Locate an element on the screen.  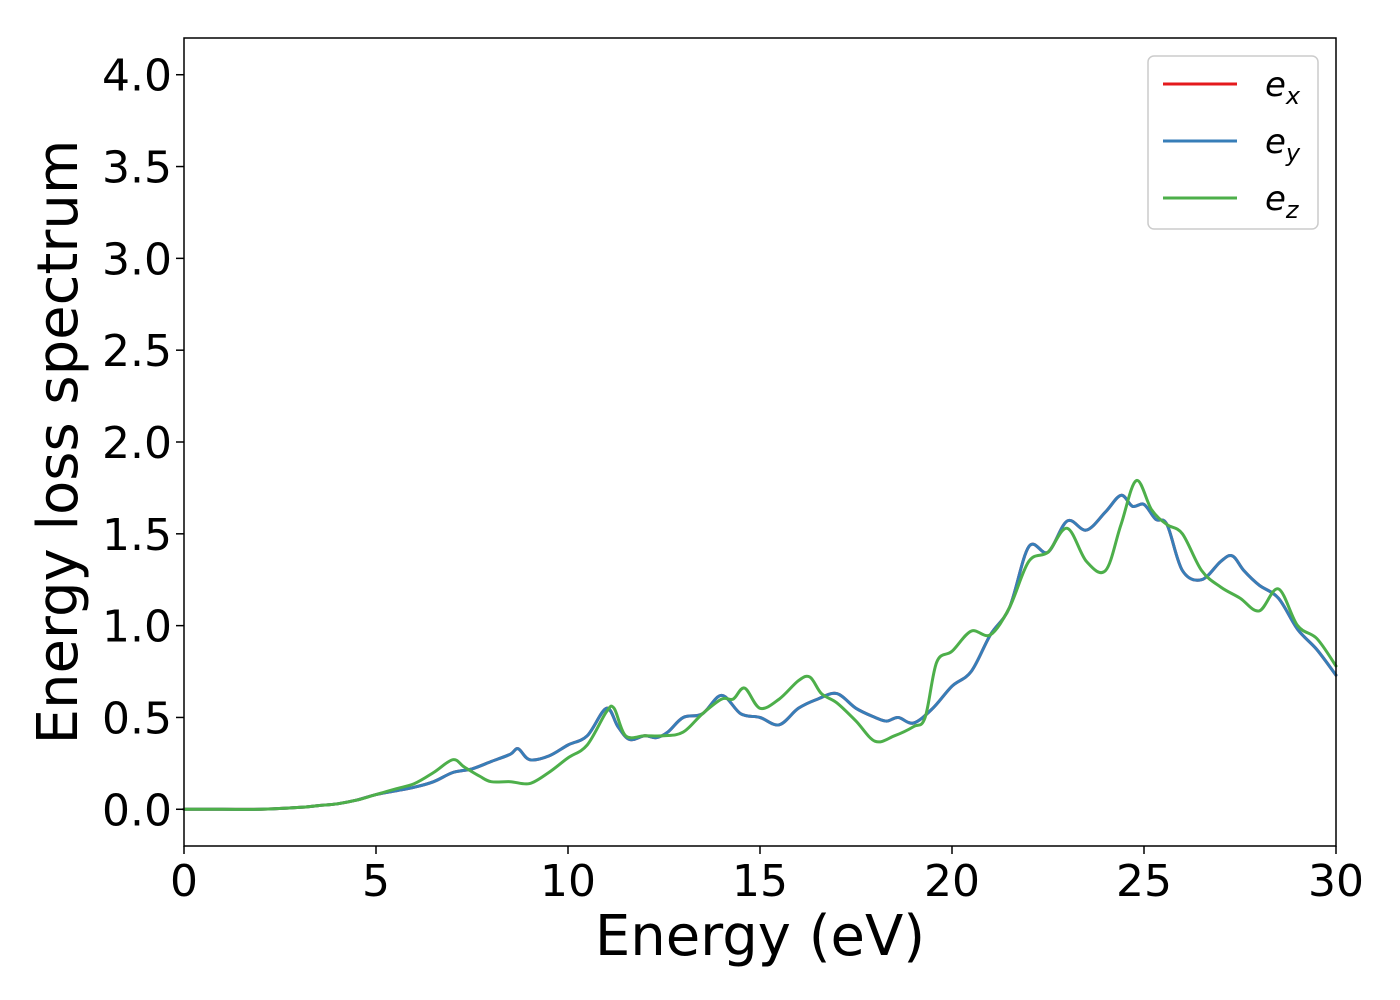
y-tick-label: 4.0 is located at coordinates (137, 76).